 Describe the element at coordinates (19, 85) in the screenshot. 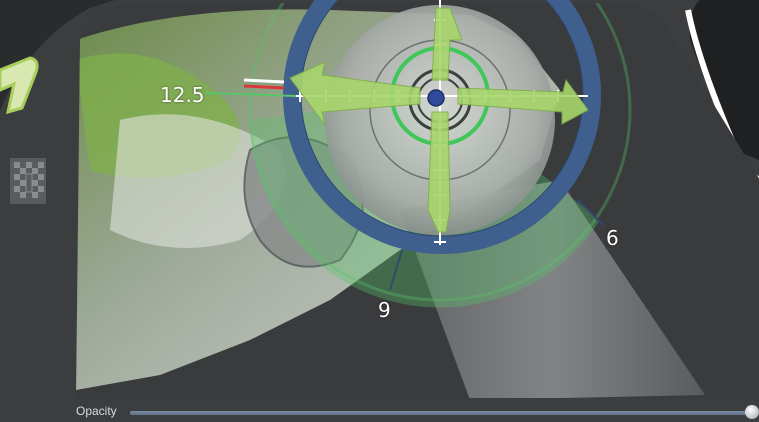

I see `partial-logo-icon` at that location.